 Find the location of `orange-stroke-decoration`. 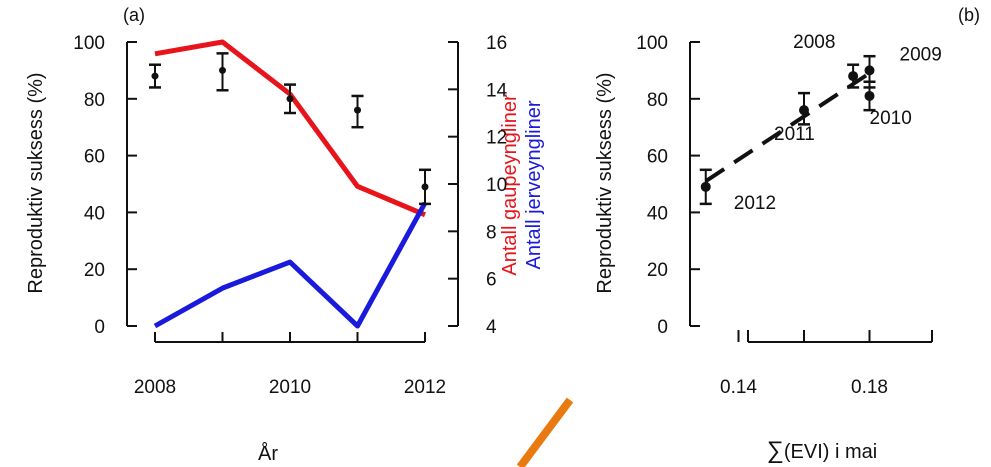

orange-stroke-decoration is located at coordinates (545, 432).